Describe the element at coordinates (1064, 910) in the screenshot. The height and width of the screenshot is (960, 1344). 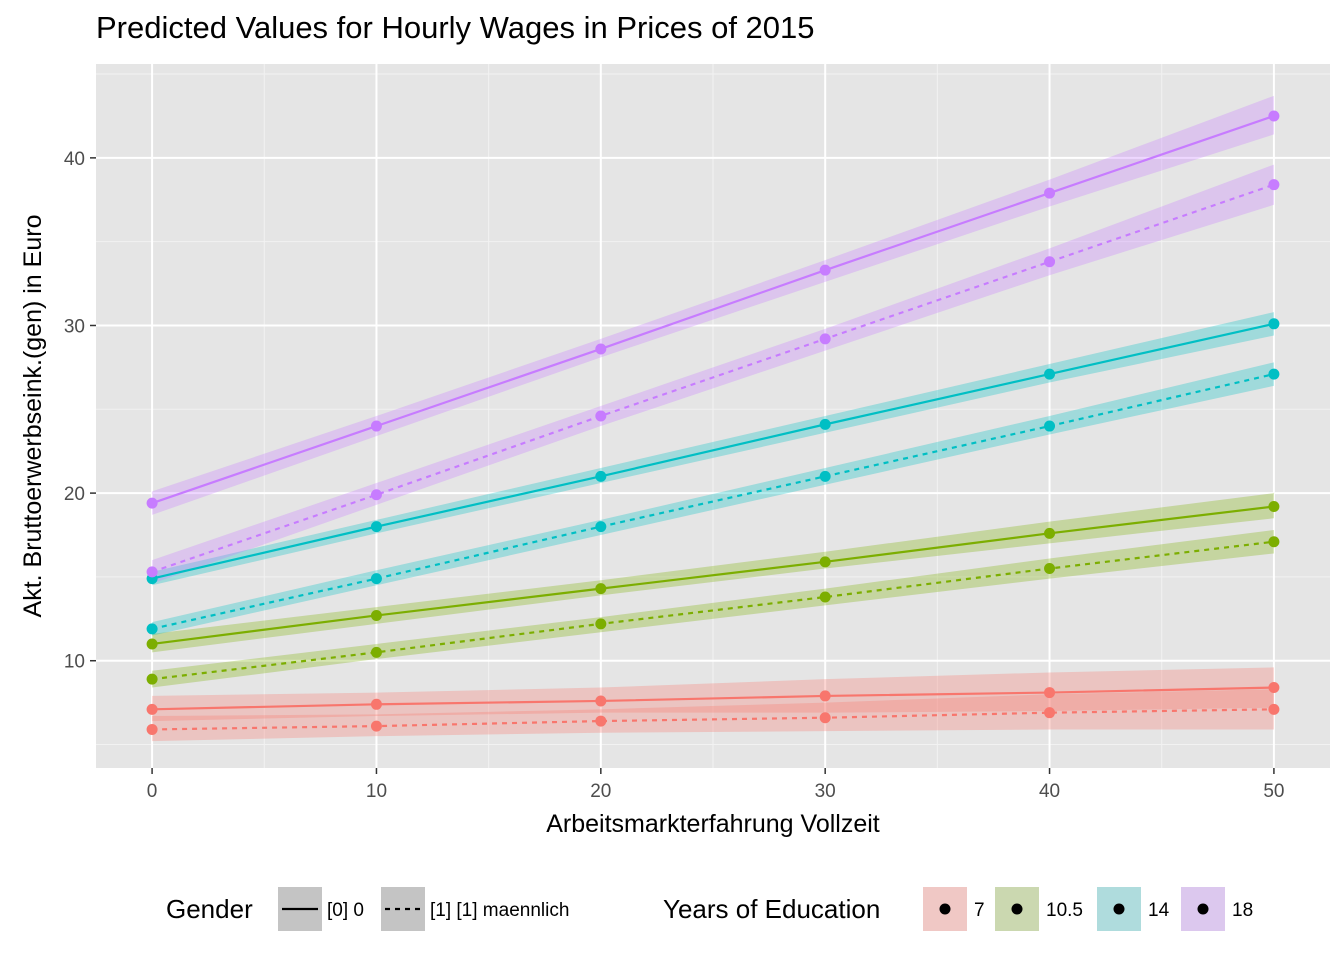
I see `legend-label-education: 10.5` at that location.